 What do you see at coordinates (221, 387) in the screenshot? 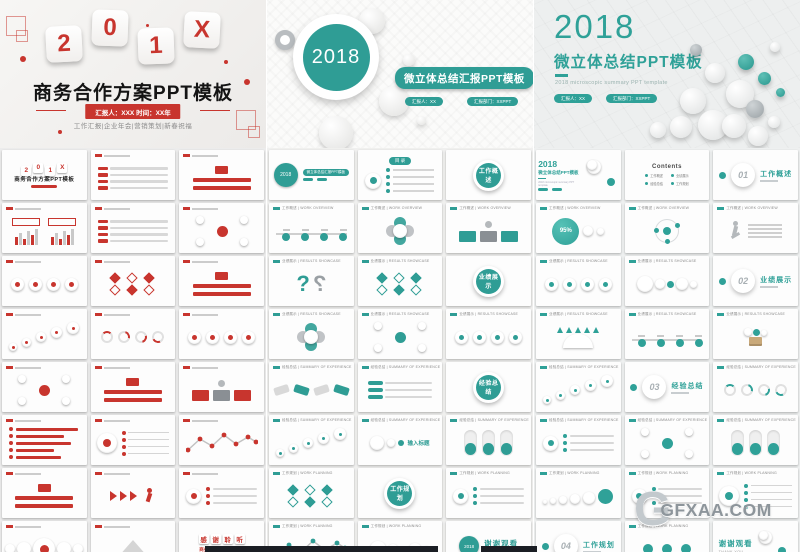
I see `slide-thumbnail-org` at bounding box center [221, 387].